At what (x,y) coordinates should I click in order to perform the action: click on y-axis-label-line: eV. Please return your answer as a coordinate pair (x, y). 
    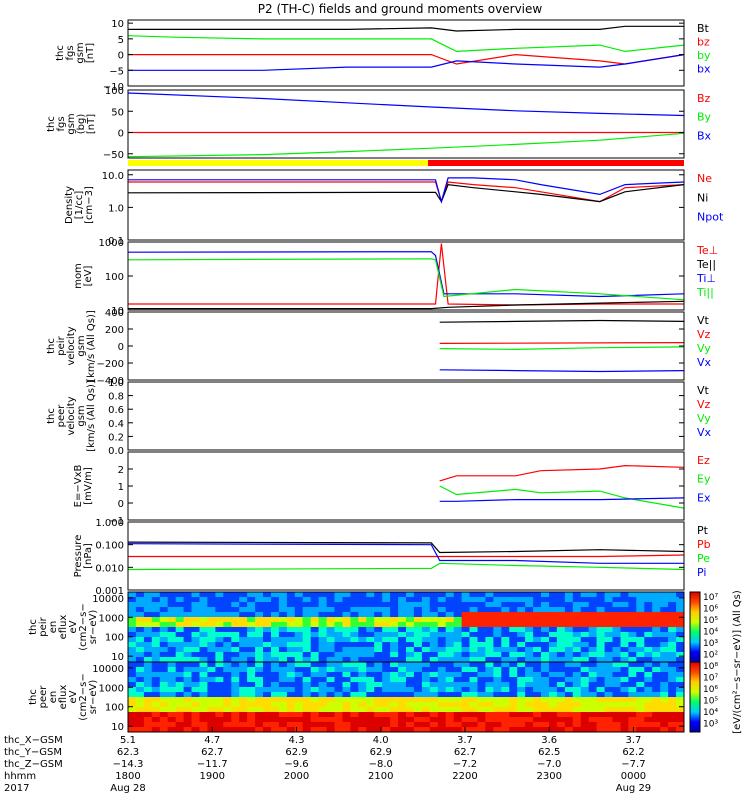
    Looking at the image, I should click on (73, 626).